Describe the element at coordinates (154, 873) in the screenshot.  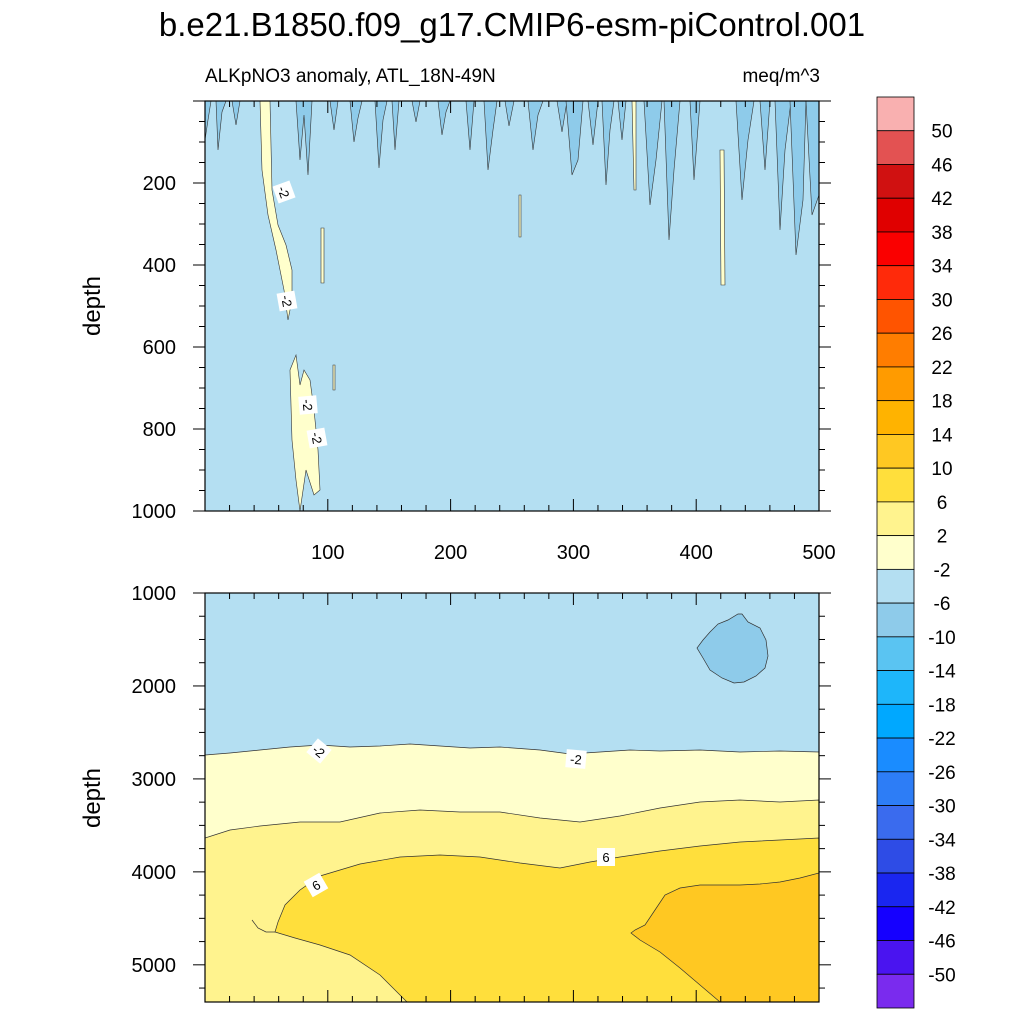
I see `y-tick-label: 4000` at that location.